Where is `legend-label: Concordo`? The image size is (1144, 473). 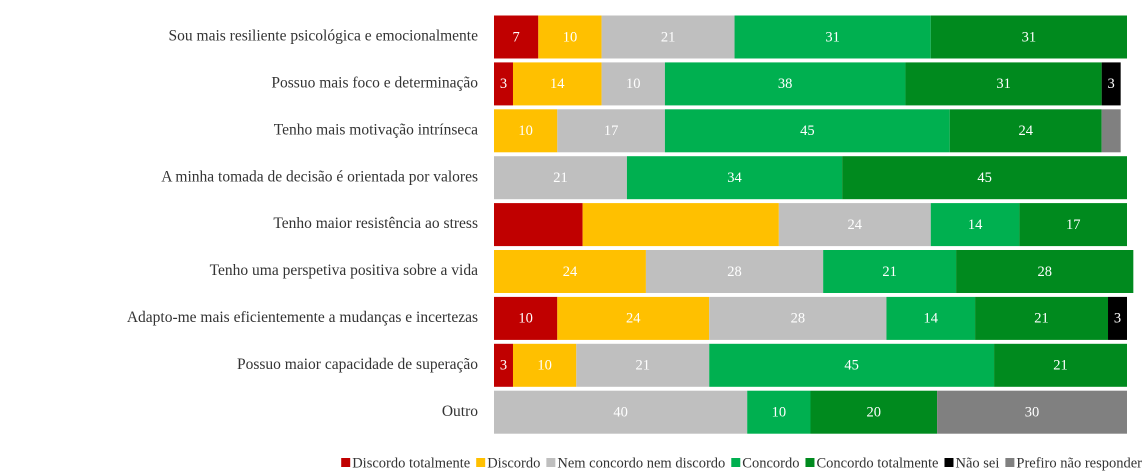 legend-label: Concordo is located at coordinates (770, 463).